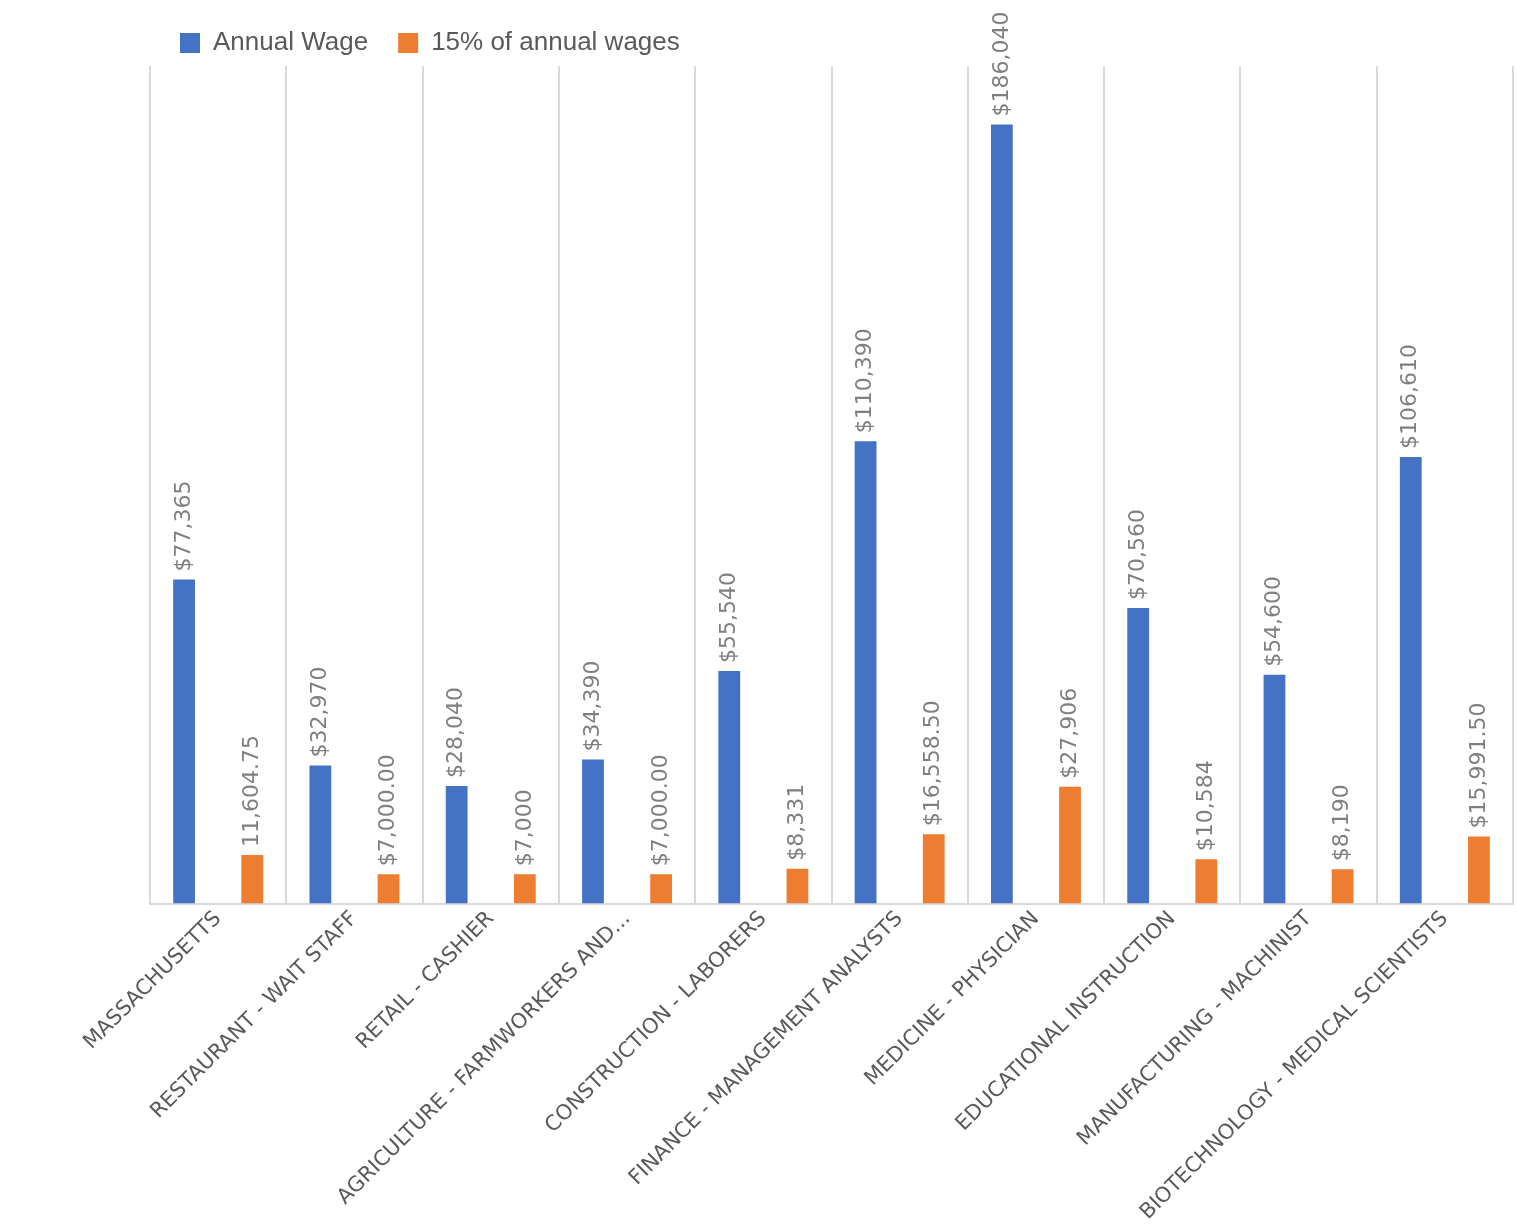  What do you see at coordinates (591, 706) in the screenshot?
I see `data-label: $34,390` at bounding box center [591, 706].